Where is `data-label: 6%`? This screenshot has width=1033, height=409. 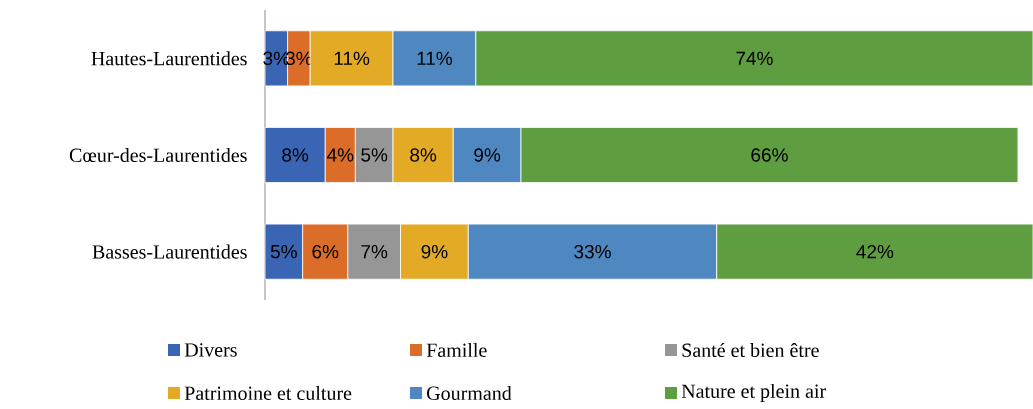 data-label: 6% is located at coordinates (325, 251).